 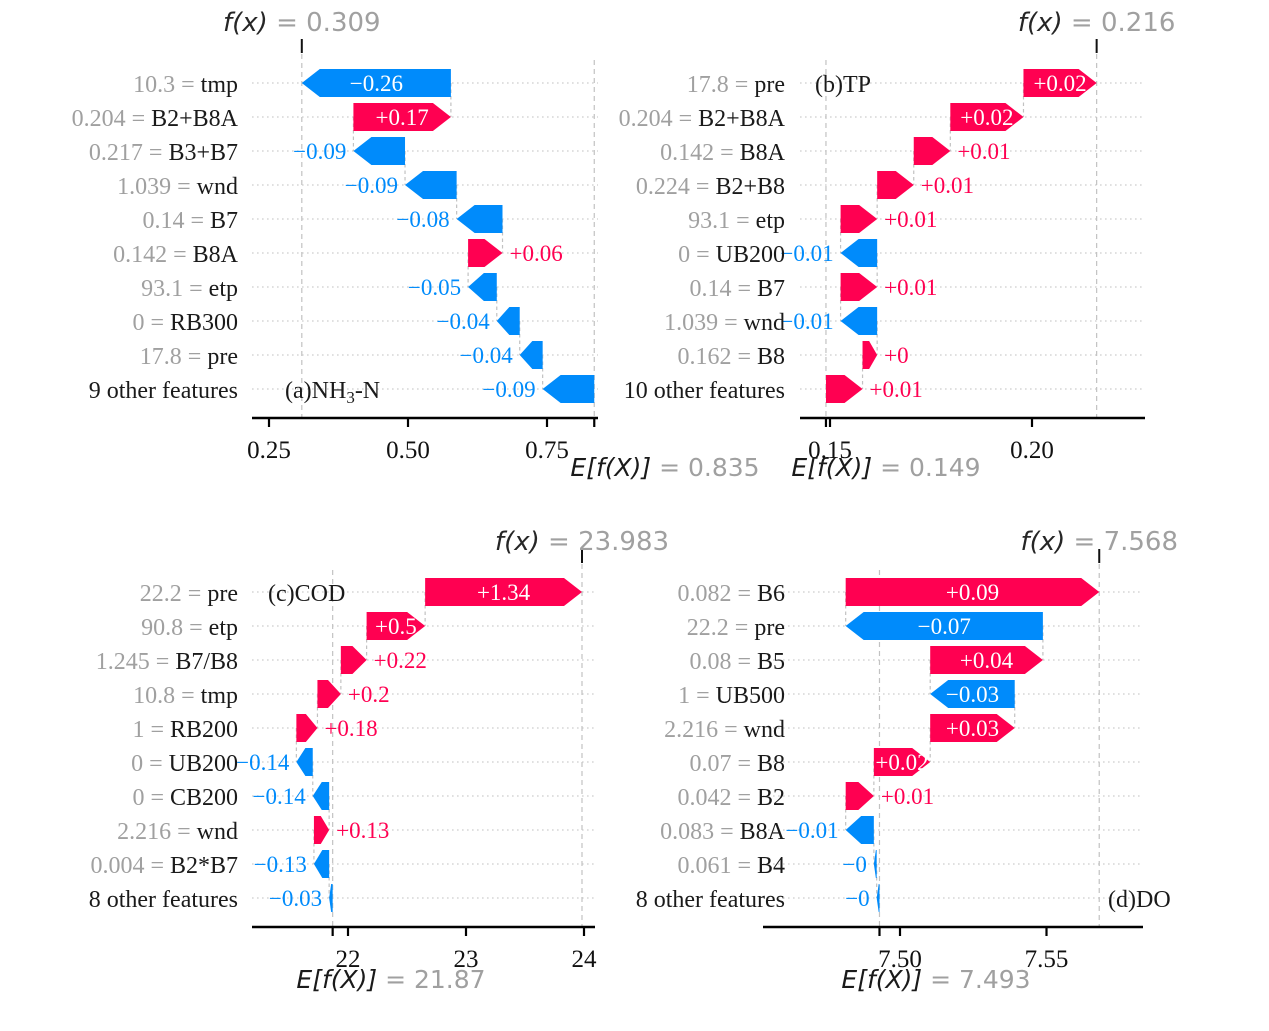 What do you see at coordinates (485, 253) in the screenshot?
I see `bar-a-b8a` at bounding box center [485, 253].